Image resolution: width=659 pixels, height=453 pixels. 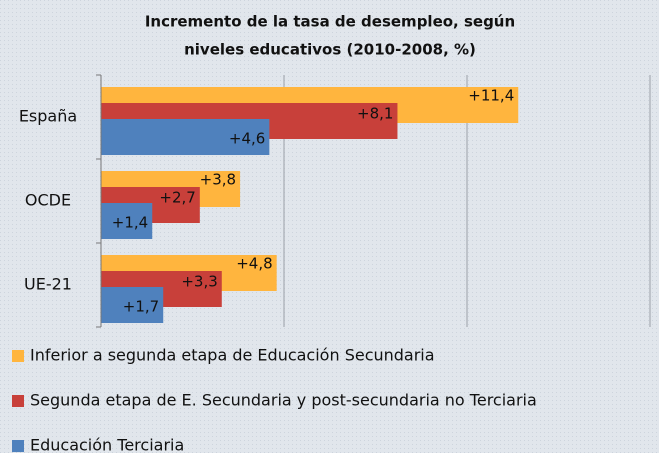 I want to click on chart-title: niveles educativos (2010-2008, %), so click(x=330, y=50).